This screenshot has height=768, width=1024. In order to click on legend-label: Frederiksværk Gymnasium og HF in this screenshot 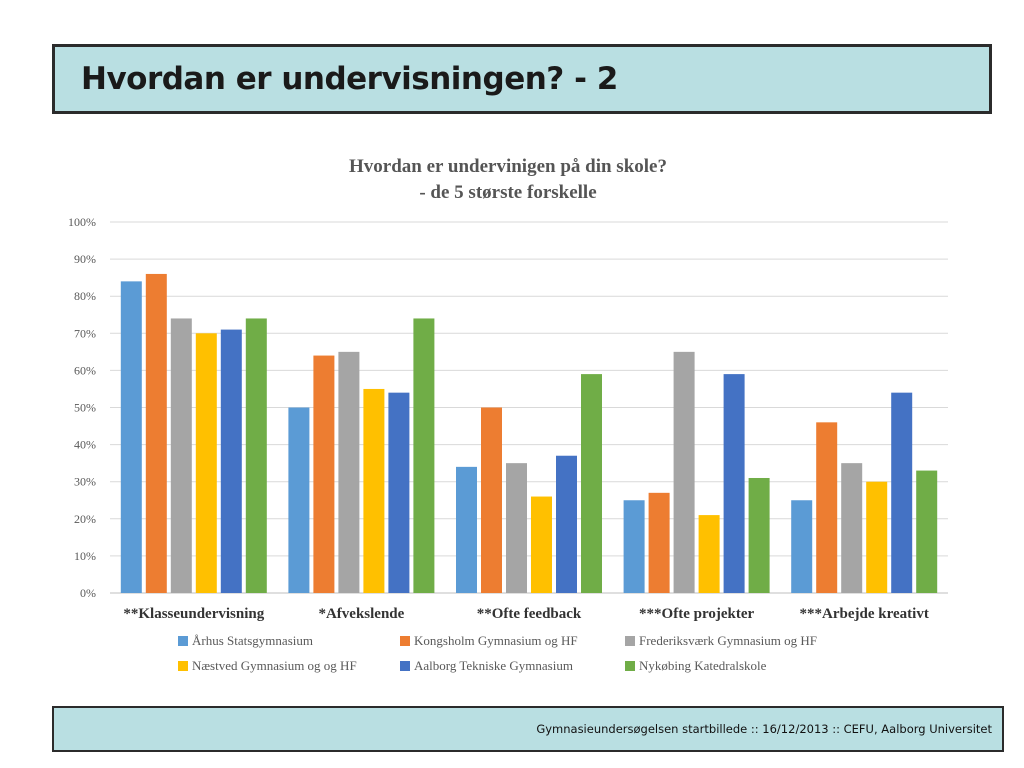, I will do `click(728, 640)`.